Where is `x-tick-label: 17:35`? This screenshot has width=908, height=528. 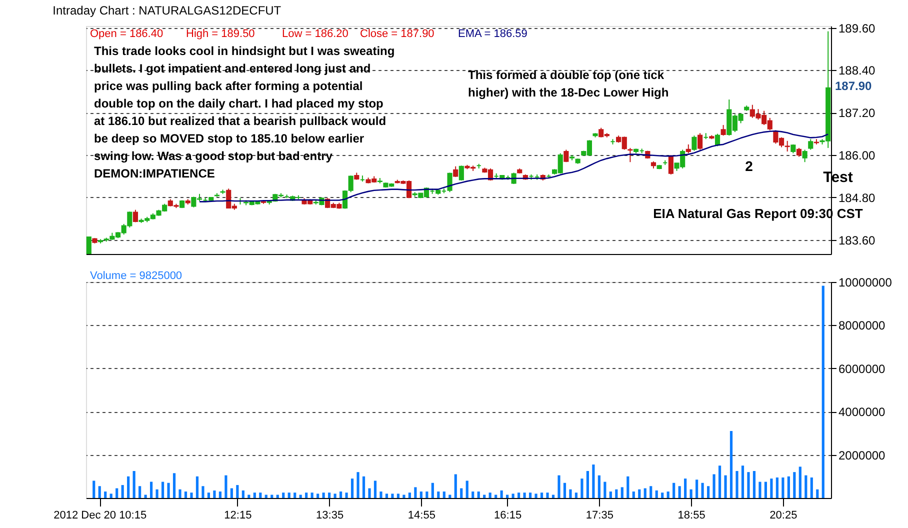
x-tick-label: 17:35 is located at coordinates (600, 516).